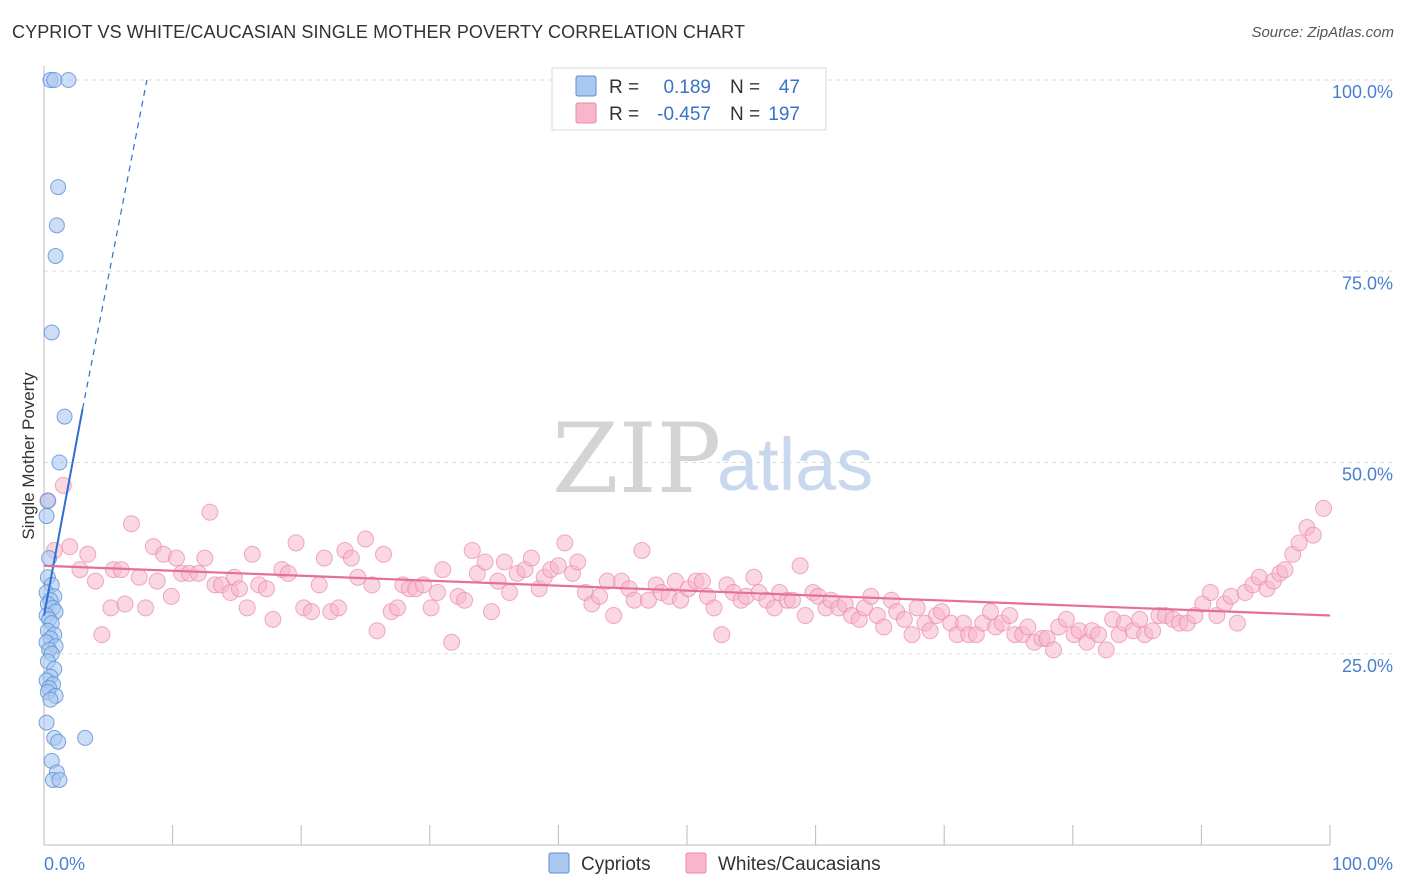  Describe the element at coordinates (1367, 666) in the screenshot. I see `y-tick-label: 25.0%` at that location.